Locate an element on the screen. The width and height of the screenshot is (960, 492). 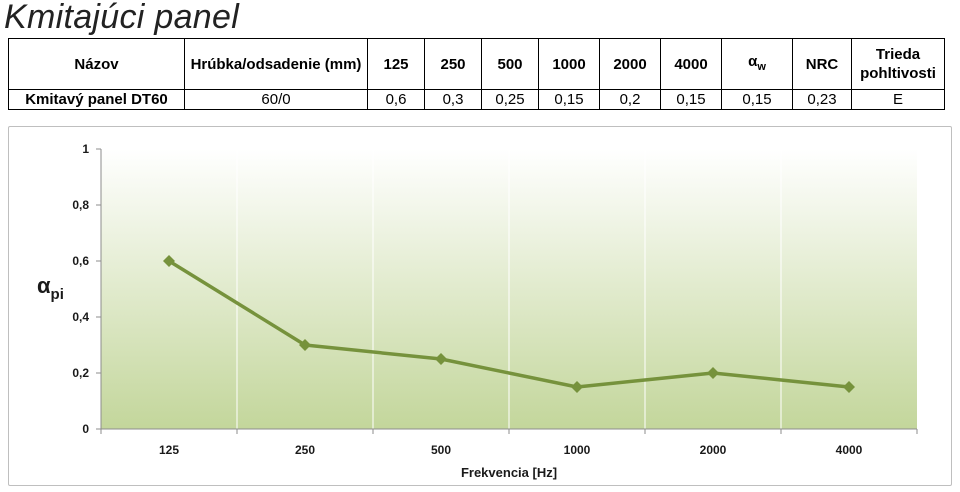
header-250: 250 is located at coordinates (453, 64).